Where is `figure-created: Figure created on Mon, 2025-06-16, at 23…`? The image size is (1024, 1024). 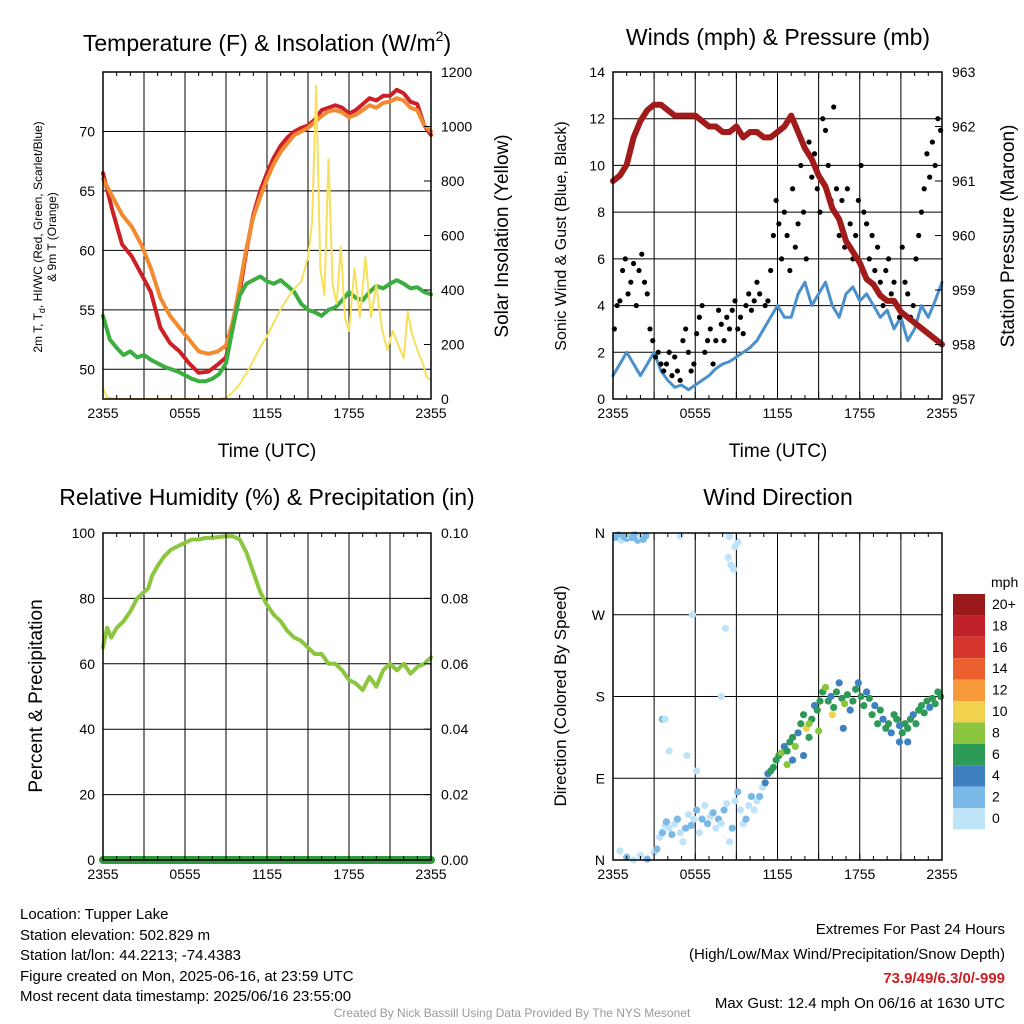
figure-created: Figure created on Mon, 2025-06-16, at 23… is located at coordinates (187, 976).